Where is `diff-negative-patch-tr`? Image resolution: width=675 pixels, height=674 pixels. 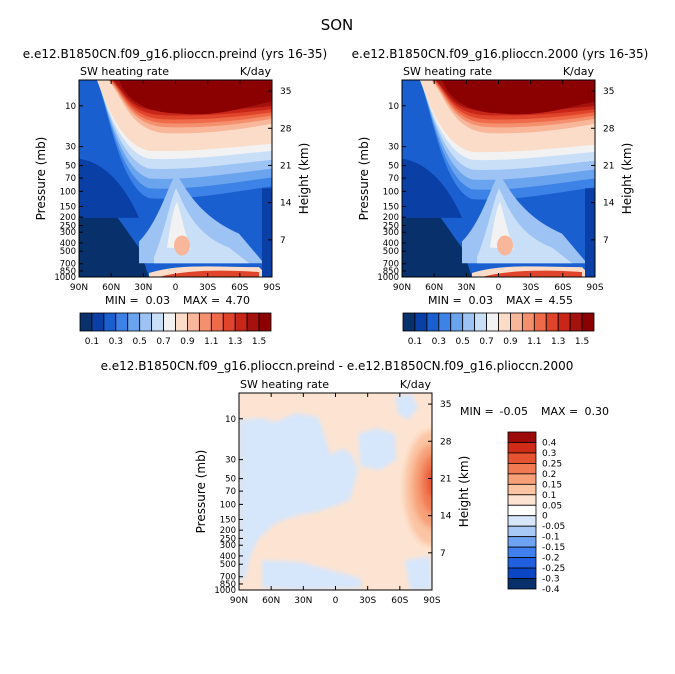
diff-negative-patch-tr is located at coordinates (406, 407).